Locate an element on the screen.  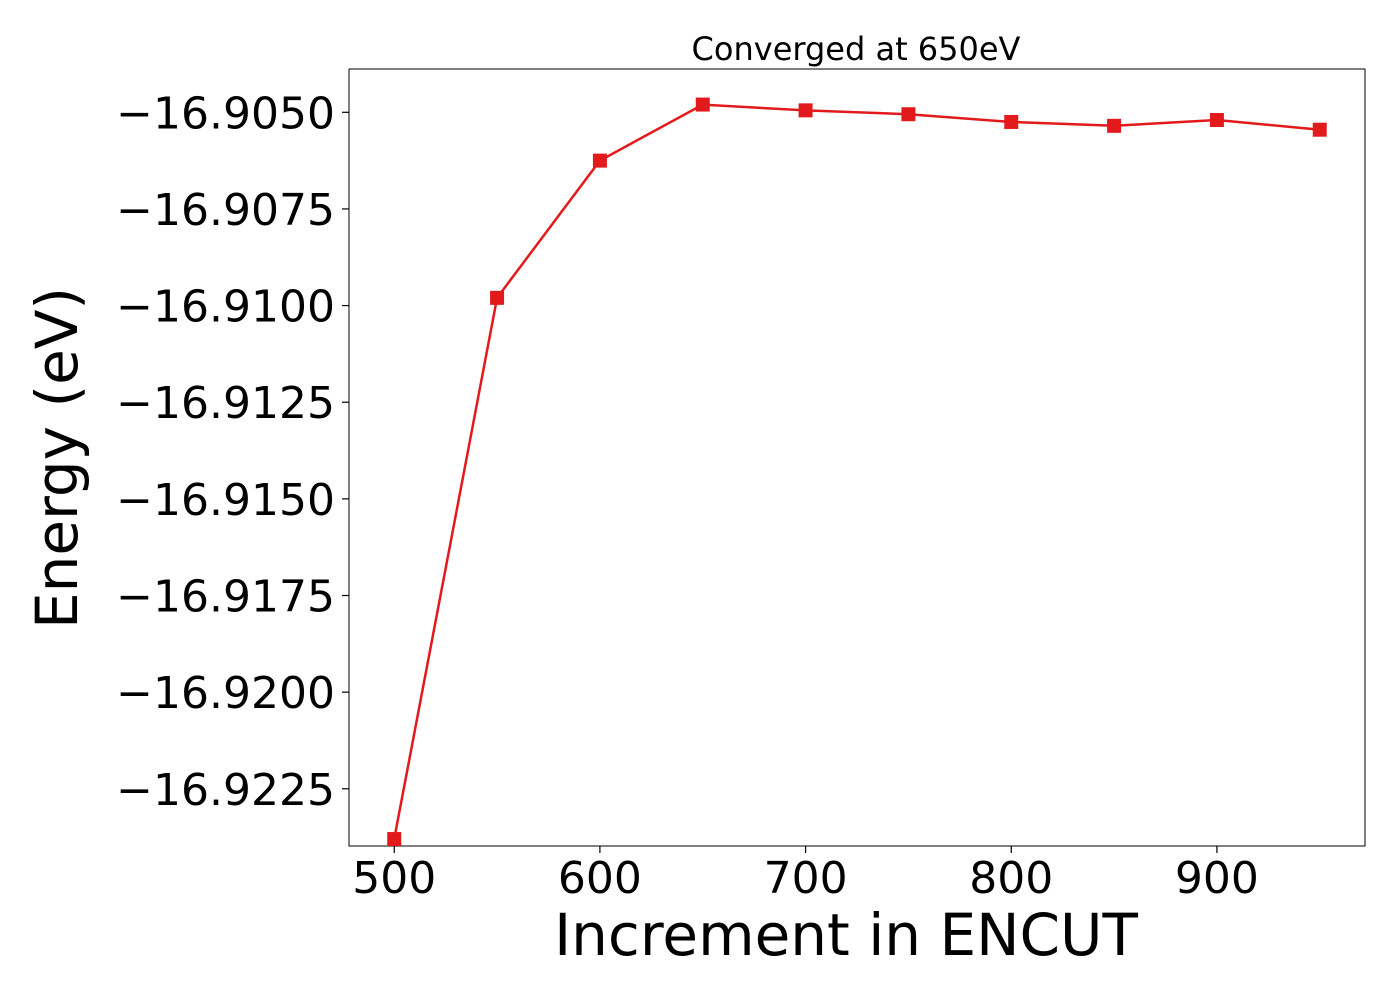
y-axis-label: Energy (eV) is located at coordinates (57, 458).